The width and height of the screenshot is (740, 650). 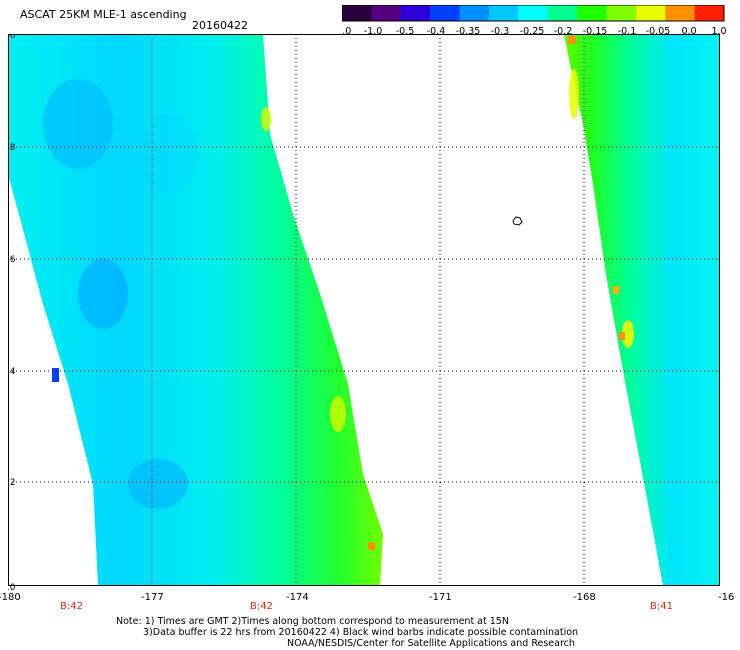 I want to click on colorbar-label: -0.15, so click(x=595, y=30).